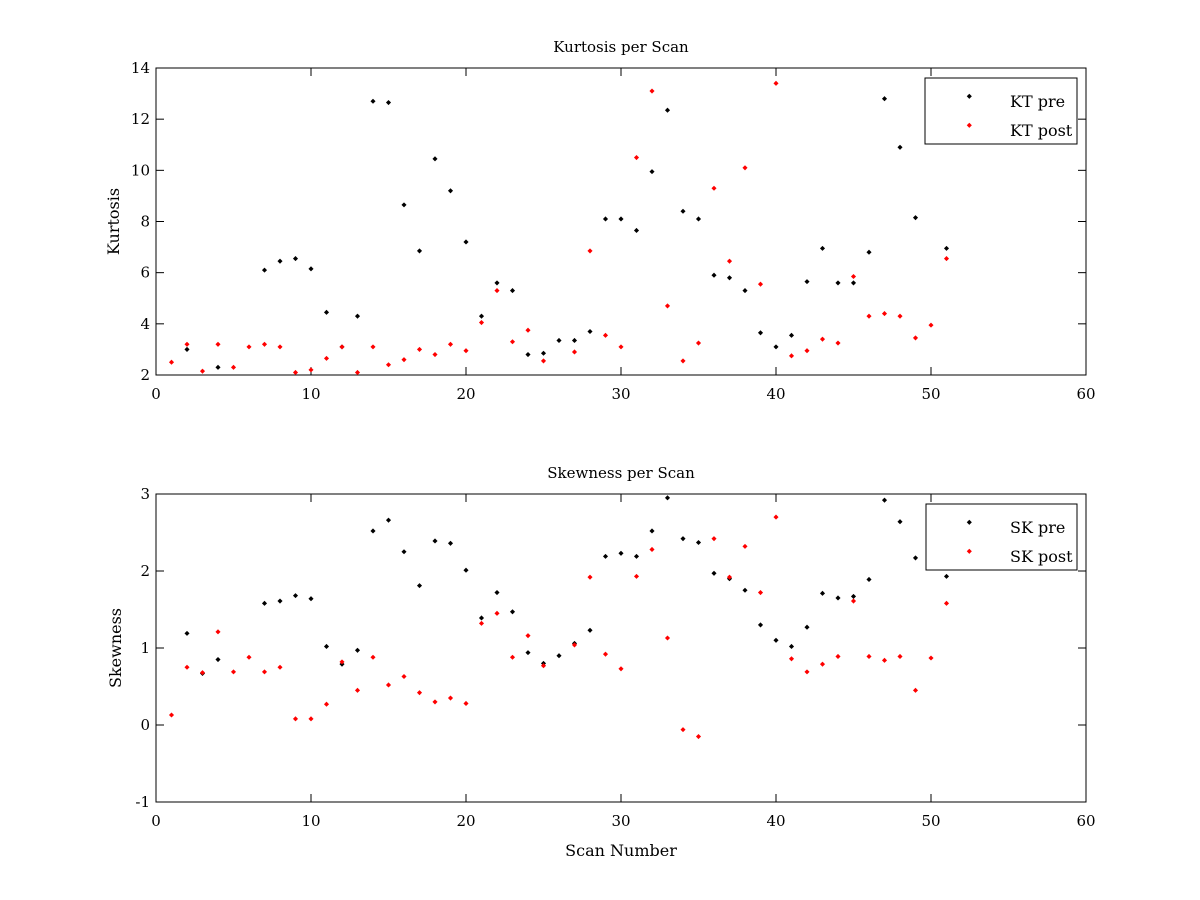 Image resolution: width=1200 pixels, height=900 pixels. What do you see at coordinates (145, 324) in the screenshot?
I see `kurtosis-y-tick-label: 4` at bounding box center [145, 324].